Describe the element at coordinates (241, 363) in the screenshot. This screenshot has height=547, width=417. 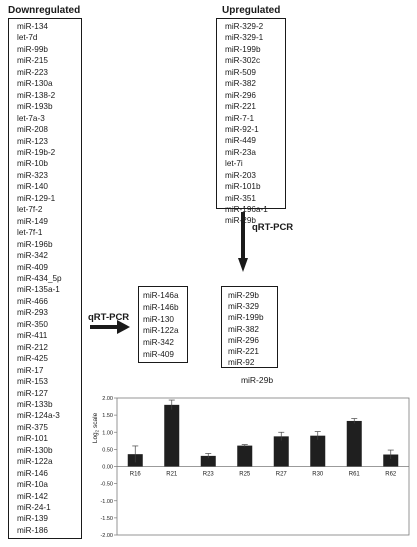
I see `validated-upregulated-mirna: miR-92` at that location.